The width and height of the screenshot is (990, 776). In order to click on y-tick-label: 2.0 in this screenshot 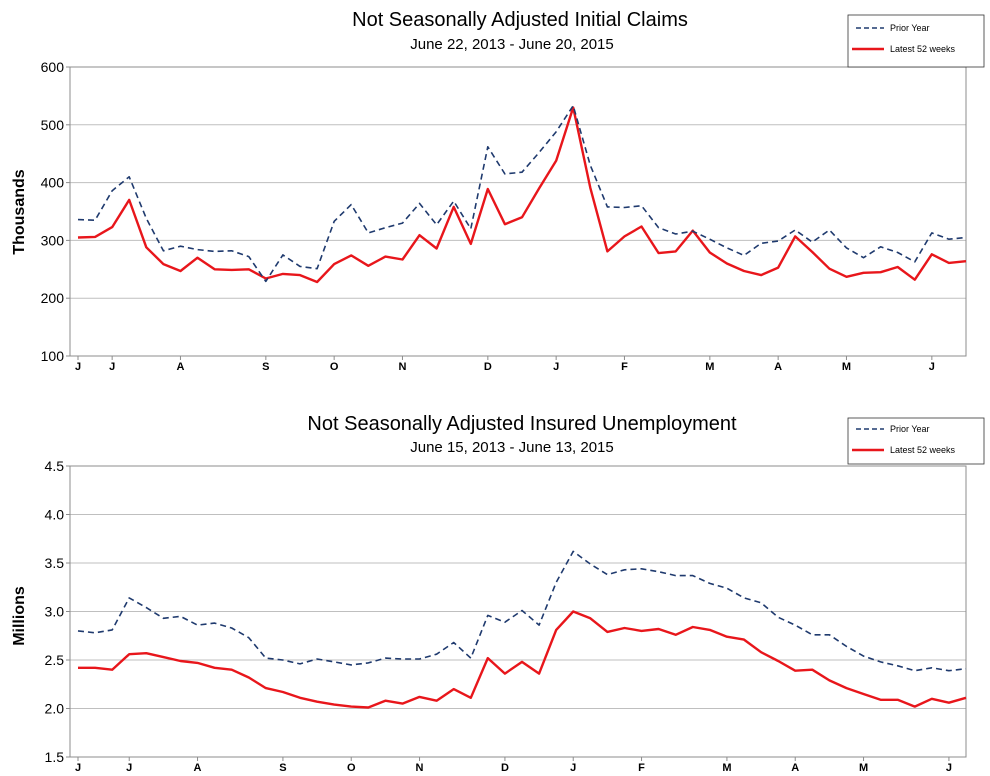, I will do `click(55, 709)`.